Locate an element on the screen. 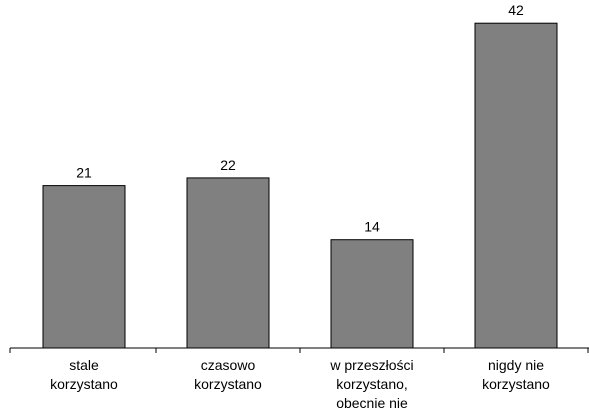  category-label-line: czasowo is located at coordinates (228, 365).